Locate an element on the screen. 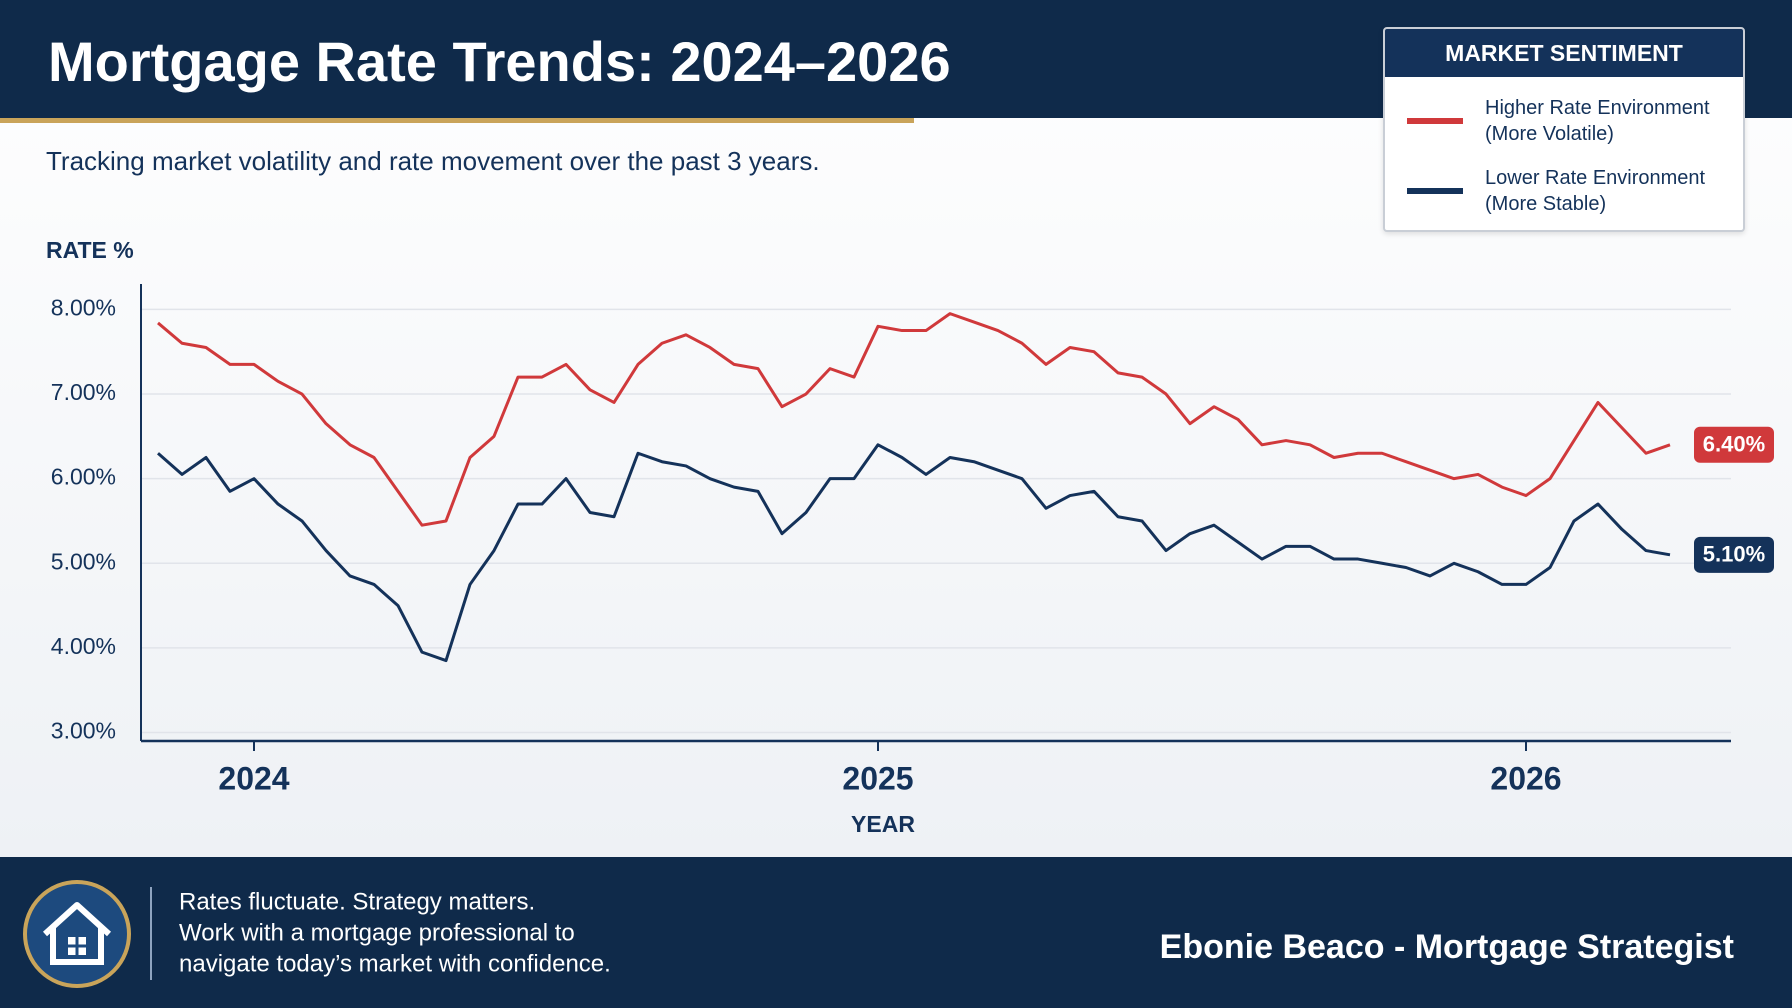 Image resolution: width=1792 pixels, height=1008 pixels. title: Mortgage Rate Trends: 2024–2026 is located at coordinates (499, 61).